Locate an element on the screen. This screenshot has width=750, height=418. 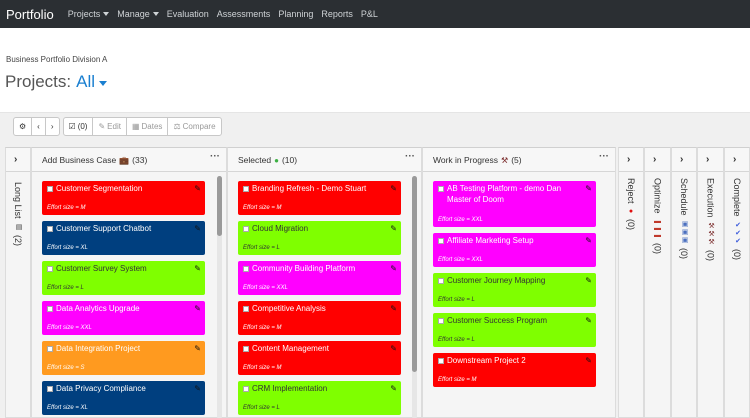
nav-pl: P&L is located at coordinates (369, 14).